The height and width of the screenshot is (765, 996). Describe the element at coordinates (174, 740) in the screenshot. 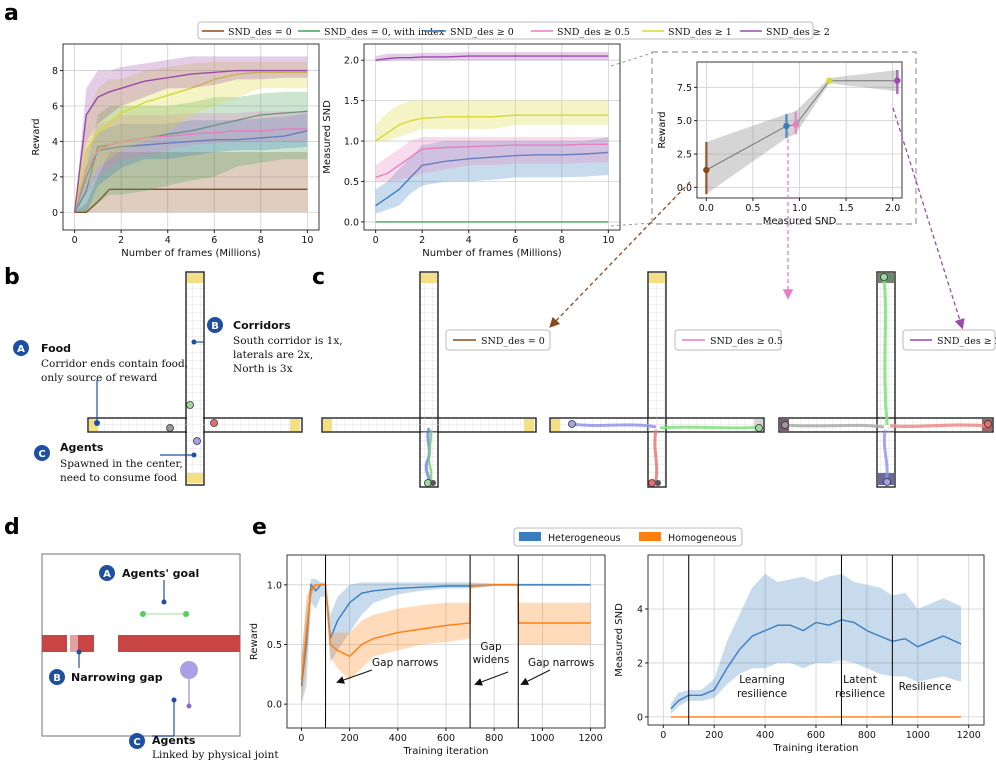

I see `agents-d-title: Agents` at that location.